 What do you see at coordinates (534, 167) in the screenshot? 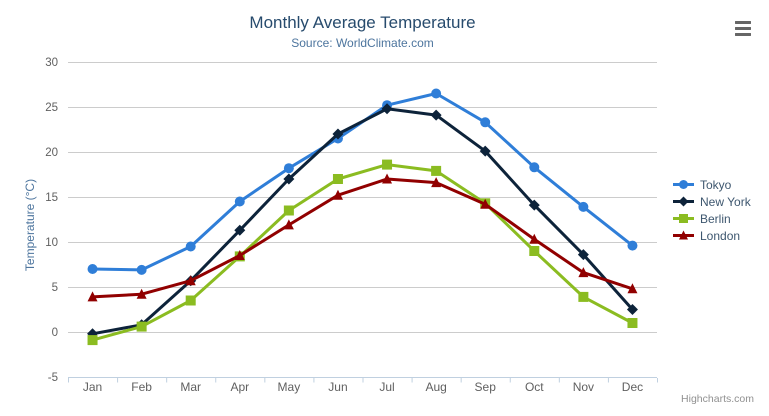
I see `point-tokyo-oct` at bounding box center [534, 167].